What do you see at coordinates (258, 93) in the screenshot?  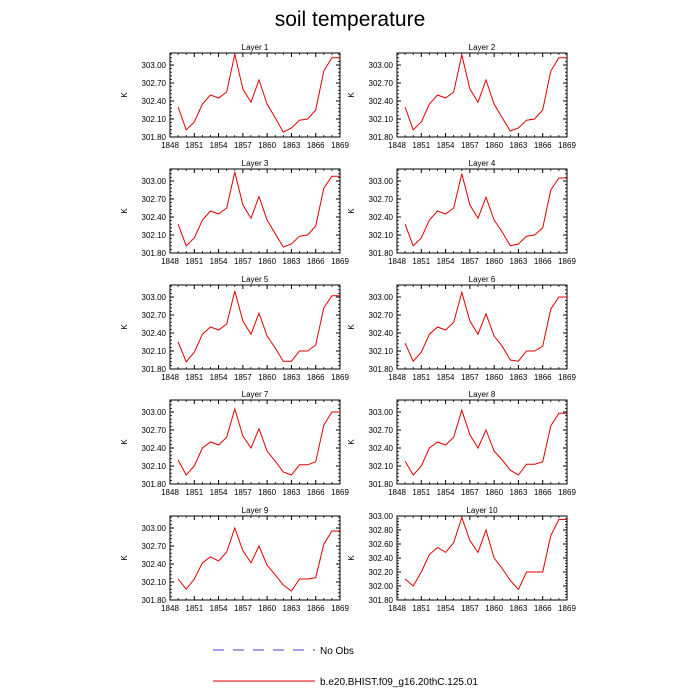 I see `panel-1-series-line` at bounding box center [258, 93].